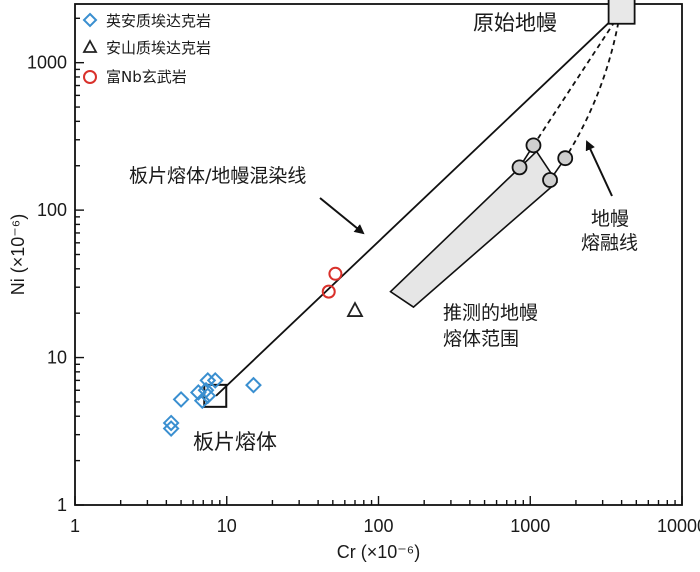 The height and width of the screenshot is (572, 700). What do you see at coordinates (481, 339) in the screenshot?
I see `inferred-field-label-line2: 熔体范围` at bounding box center [481, 339].